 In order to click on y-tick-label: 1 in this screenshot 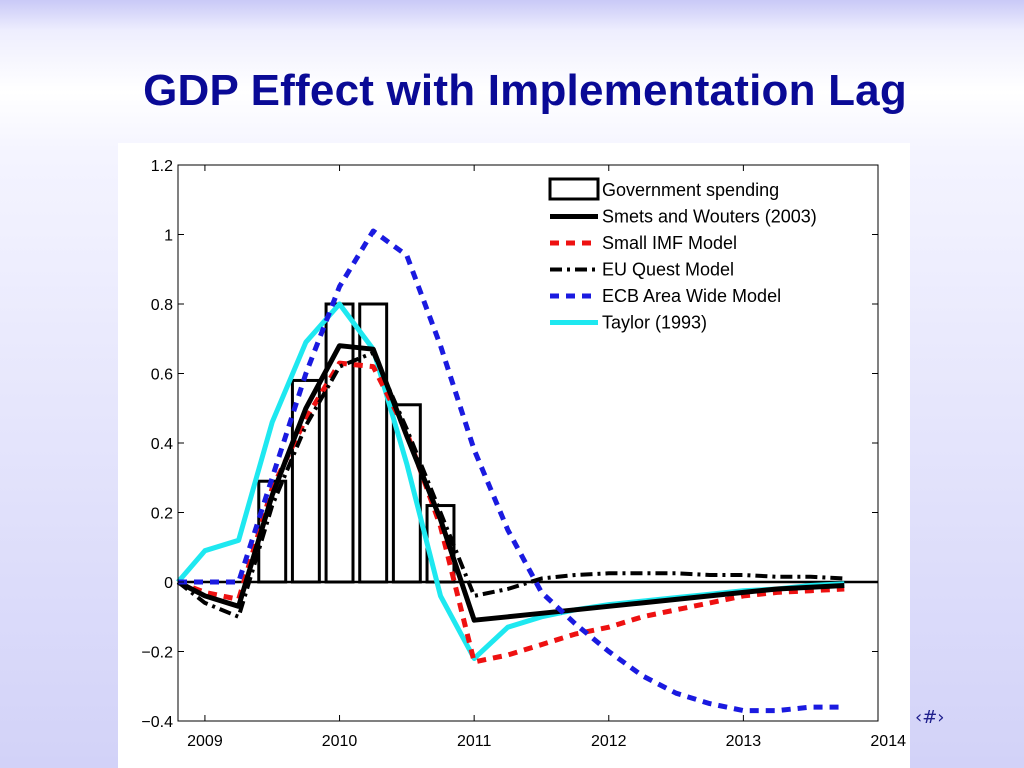, I will do `click(168, 236)`.